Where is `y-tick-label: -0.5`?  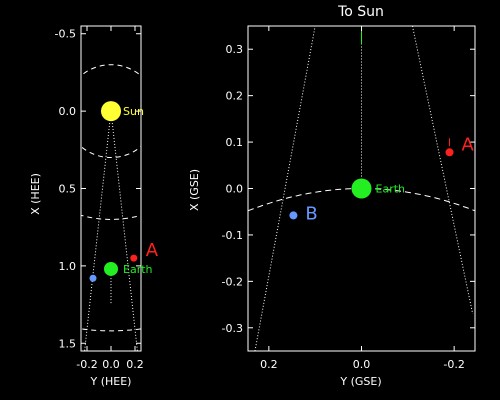
y-tick-label: -0.5 is located at coordinates (65, 34).